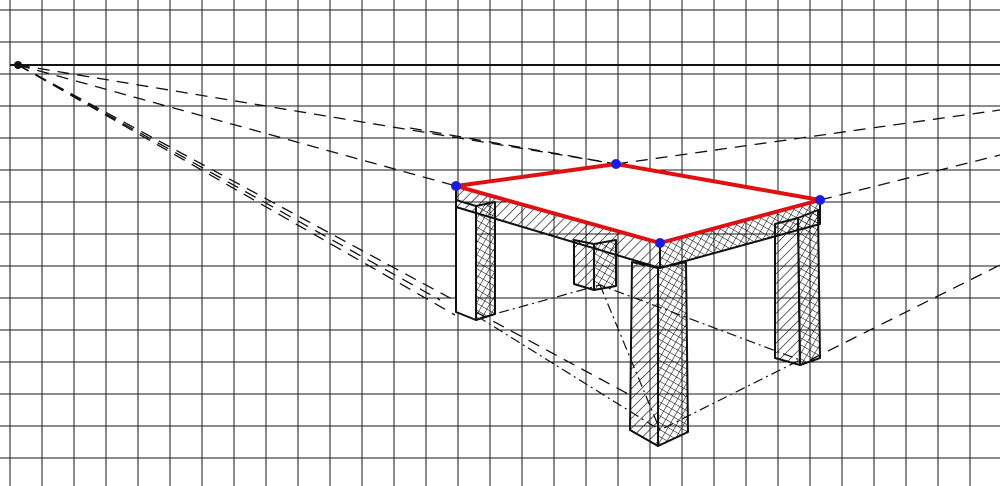 The image size is (1000, 486). Describe the element at coordinates (820, 200) in the screenshot. I see `corner-point-right` at that location.